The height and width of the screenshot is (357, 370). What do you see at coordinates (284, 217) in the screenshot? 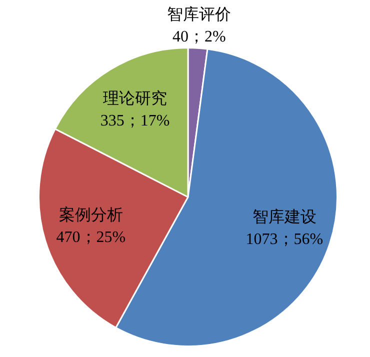
I see `slice-label: 智库建设` at bounding box center [284, 217].